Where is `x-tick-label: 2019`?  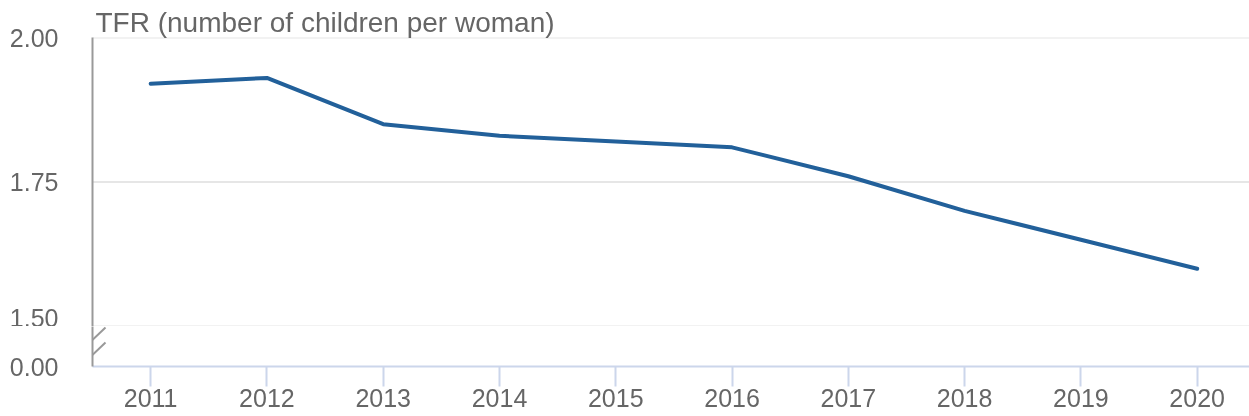
x-tick-label: 2019 is located at coordinates (1081, 397).